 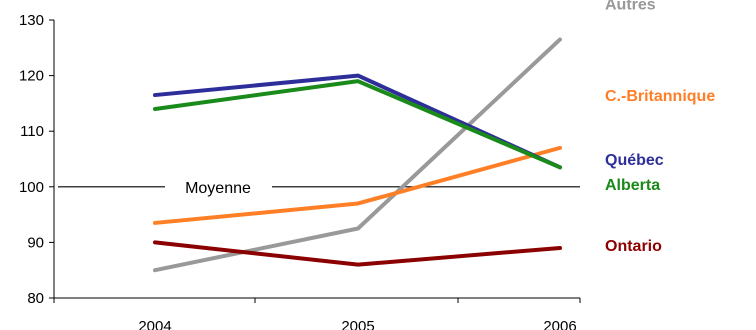 I want to click on y-tick-label: 90, so click(x=35, y=242).